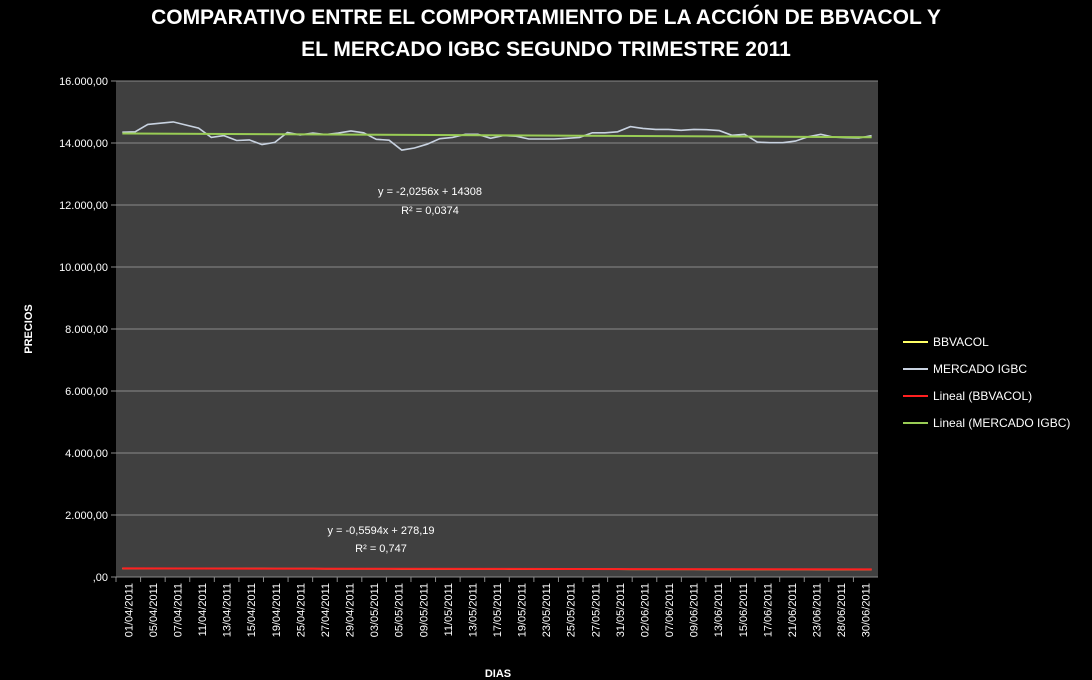  I want to click on trendline-bbvacol, so click(497, 569).